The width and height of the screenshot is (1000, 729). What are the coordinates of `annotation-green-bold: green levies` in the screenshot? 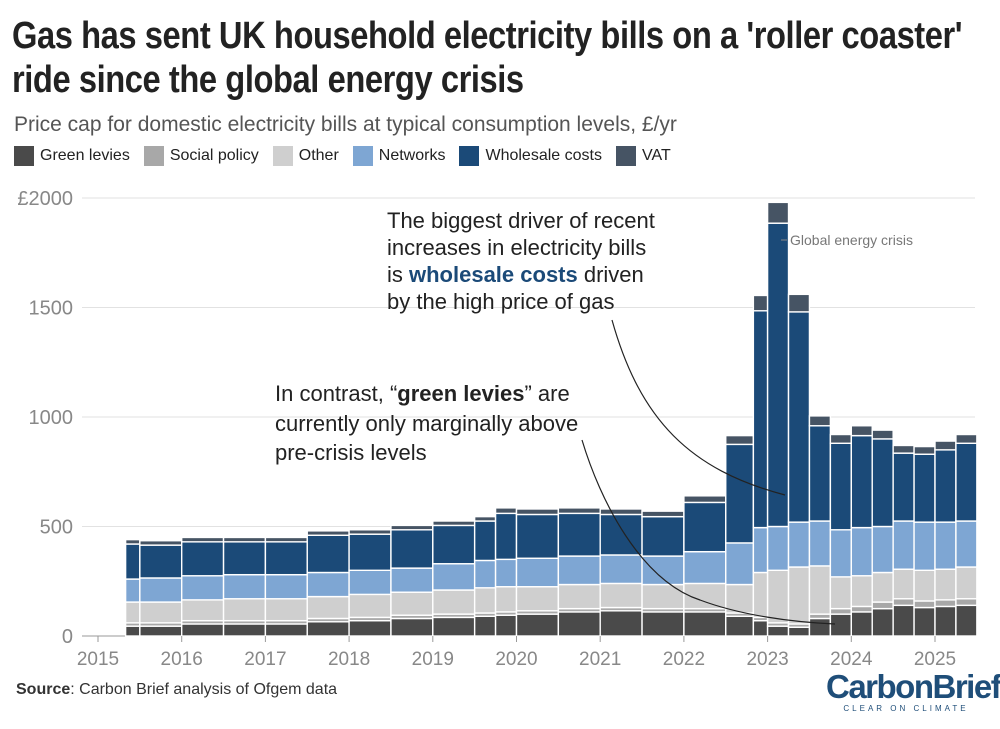 It's located at (460, 393).